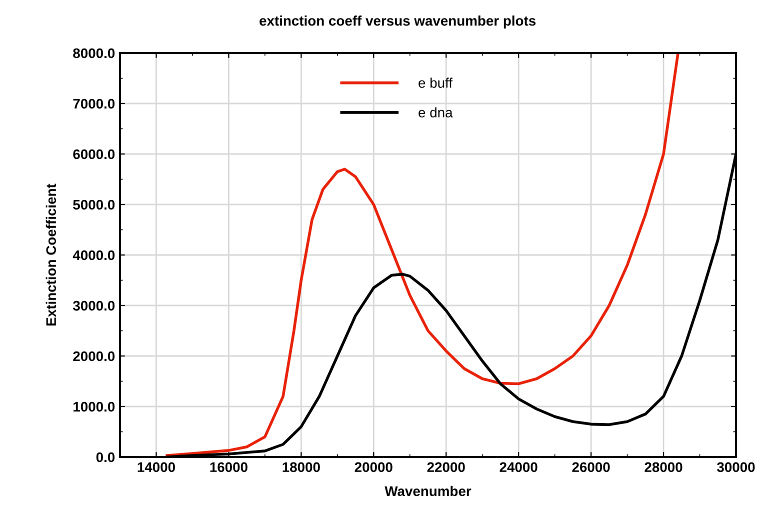 Image resolution: width=761 pixels, height=510 pixels. Describe the element at coordinates (94, 103) in the screenshot. I see `y-tick-label: 7000.0` at that location.